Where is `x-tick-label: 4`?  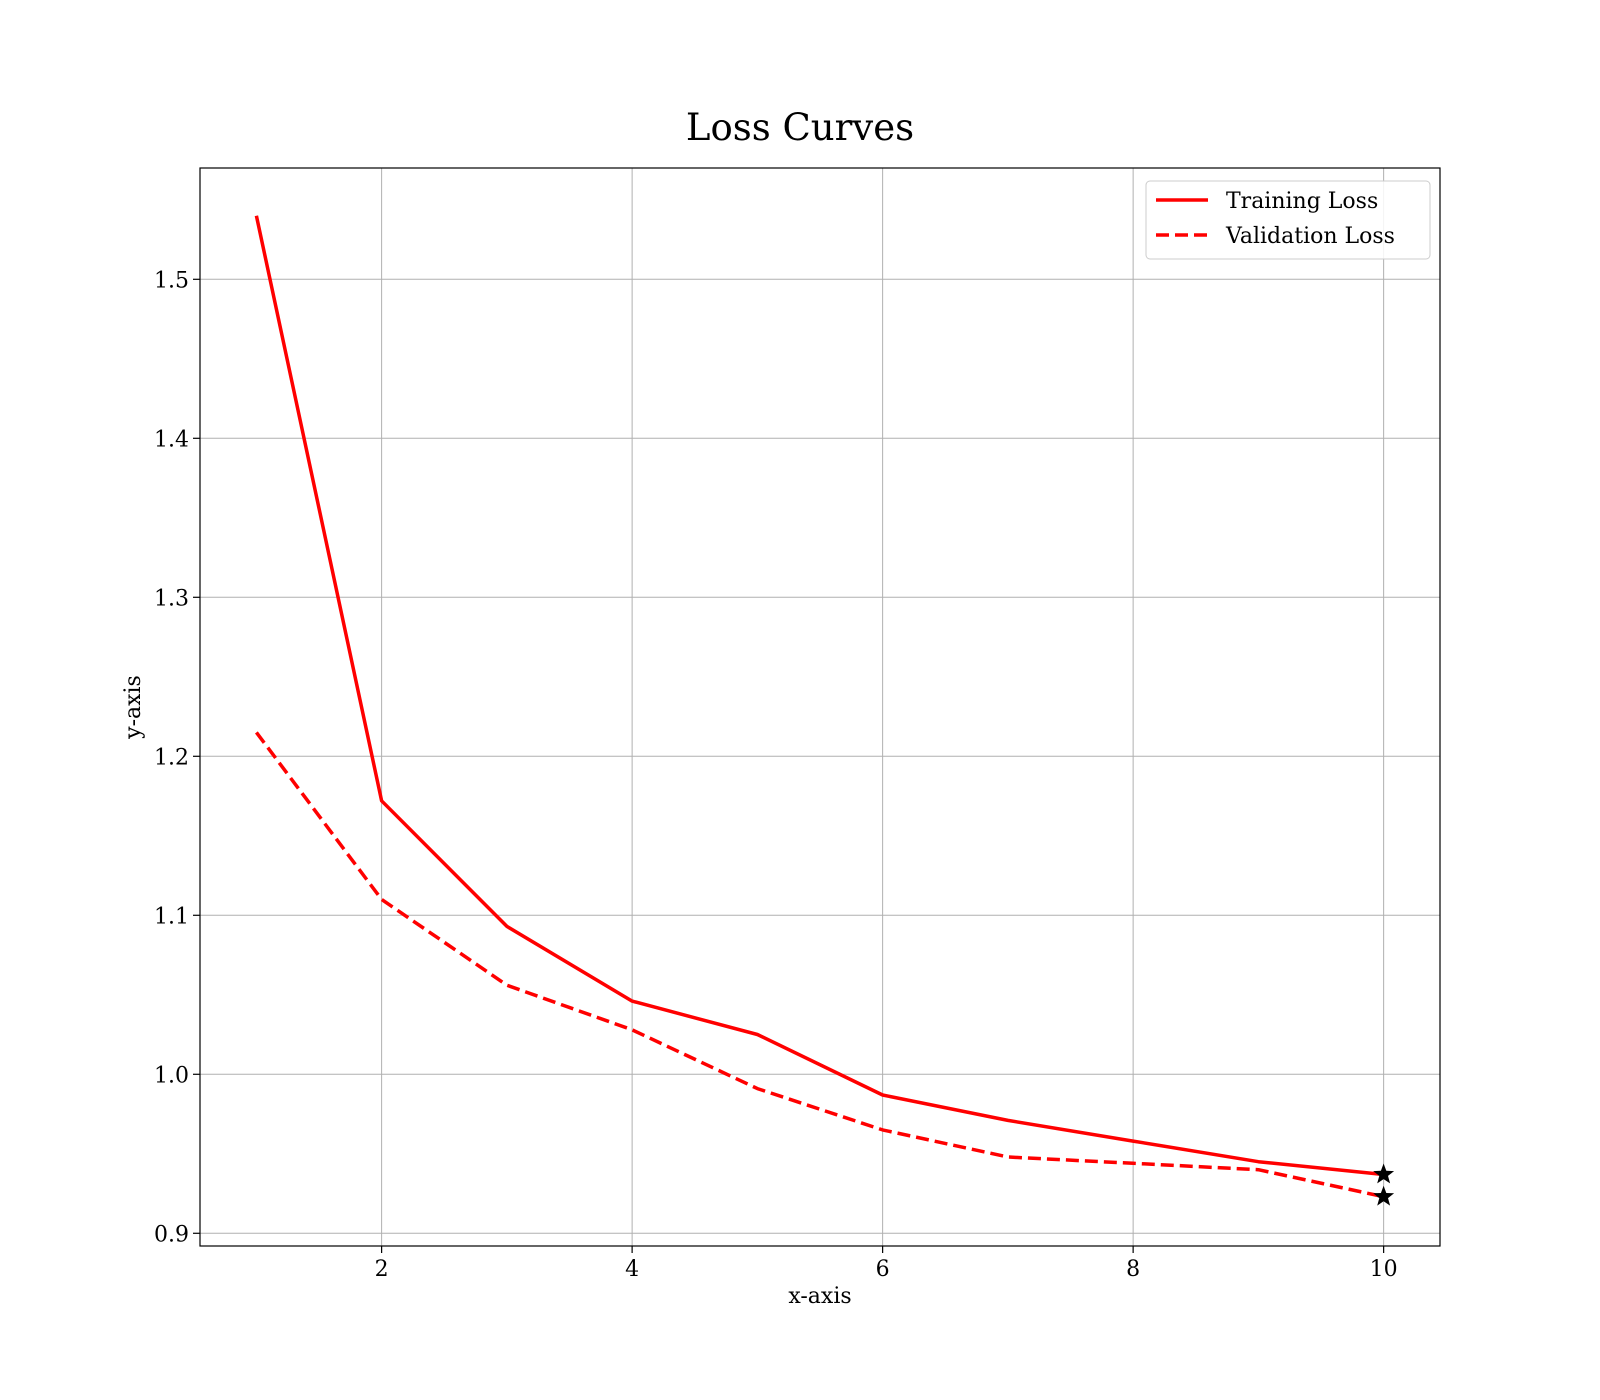 x-tick-label: 4 is located at coordinates (632, 1269).